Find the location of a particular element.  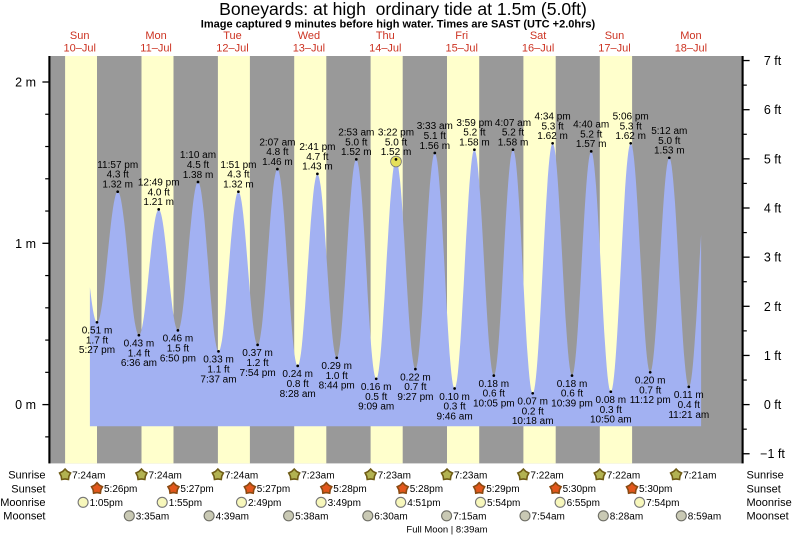

svg-text: 0.10 m is located at coordinates (454, 397).